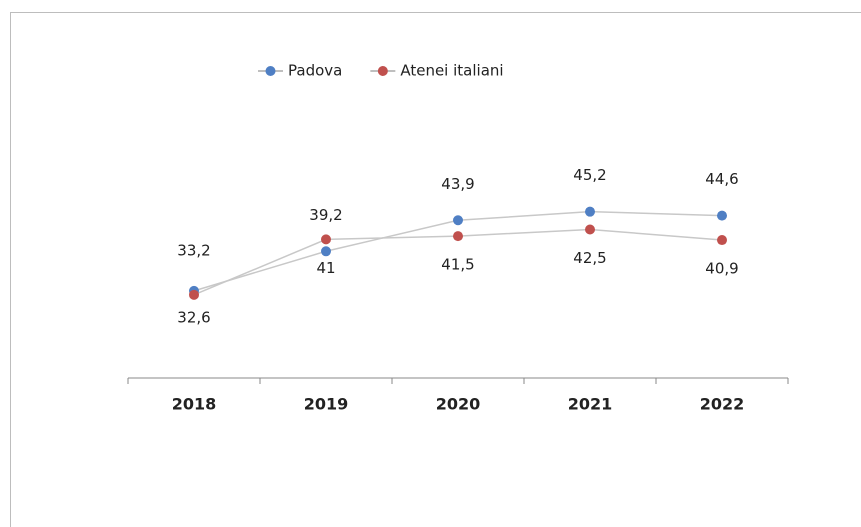  I want to click on data-label: 41, so click(325, 268).